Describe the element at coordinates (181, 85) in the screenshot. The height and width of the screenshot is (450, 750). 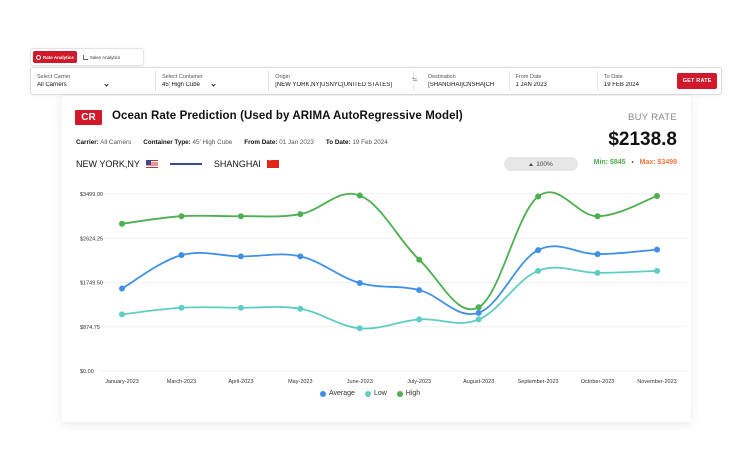
I see `container-value: 45' High Cube` at that location.